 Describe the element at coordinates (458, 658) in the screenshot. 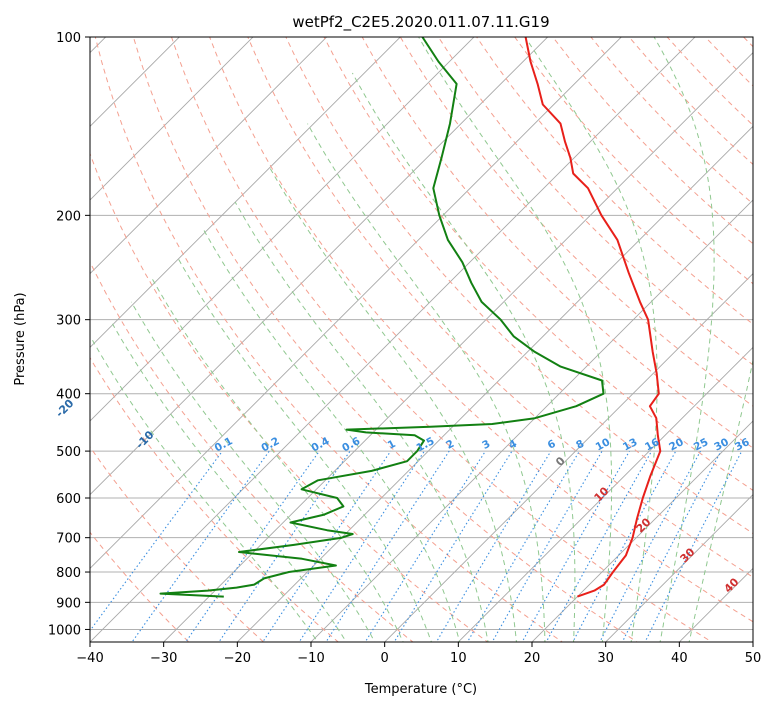

I see `x-tick-label: 10` at that location.